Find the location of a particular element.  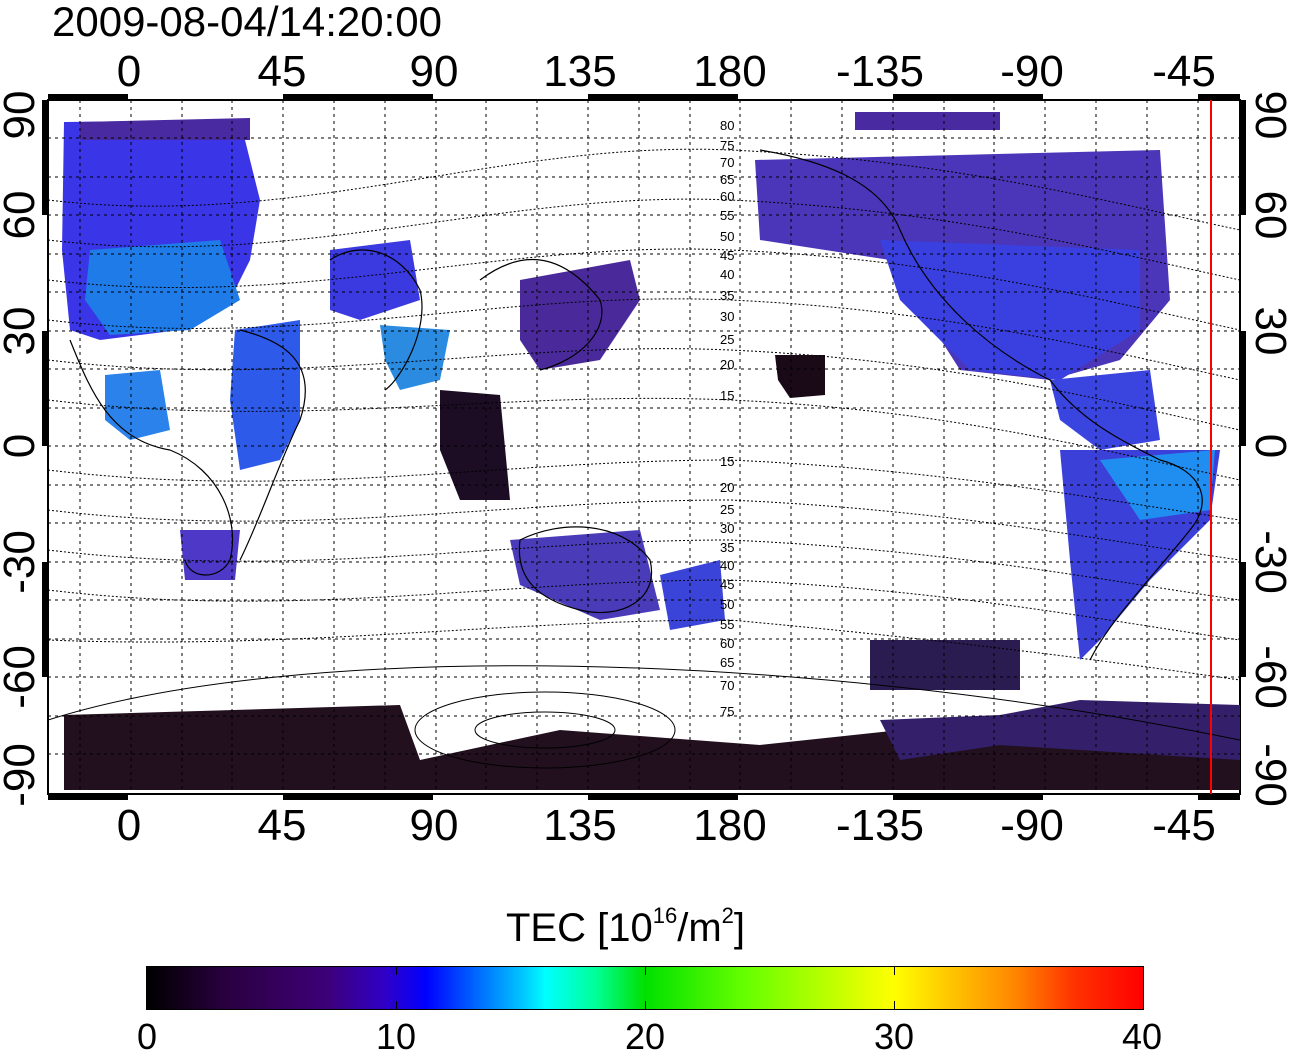

top-lon-label: 180 is located at coordinates (729, 71).